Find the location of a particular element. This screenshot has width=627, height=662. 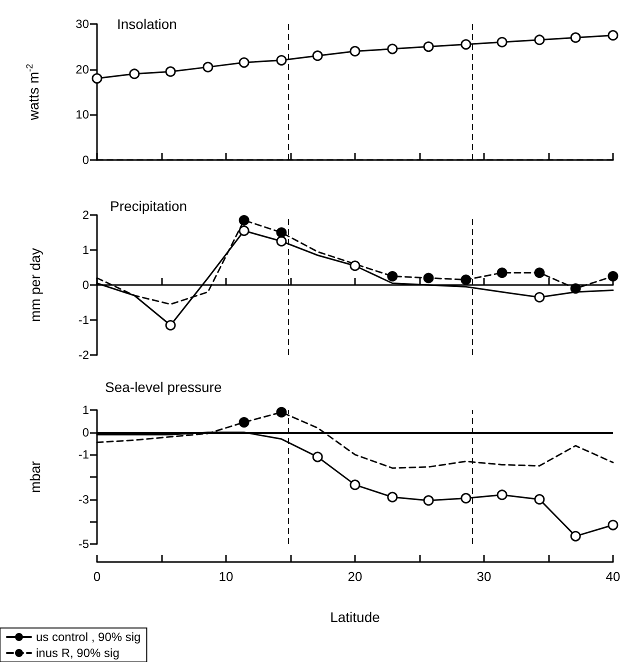

y-axis-title: watts m-2 is located at coordinates (33, 93).